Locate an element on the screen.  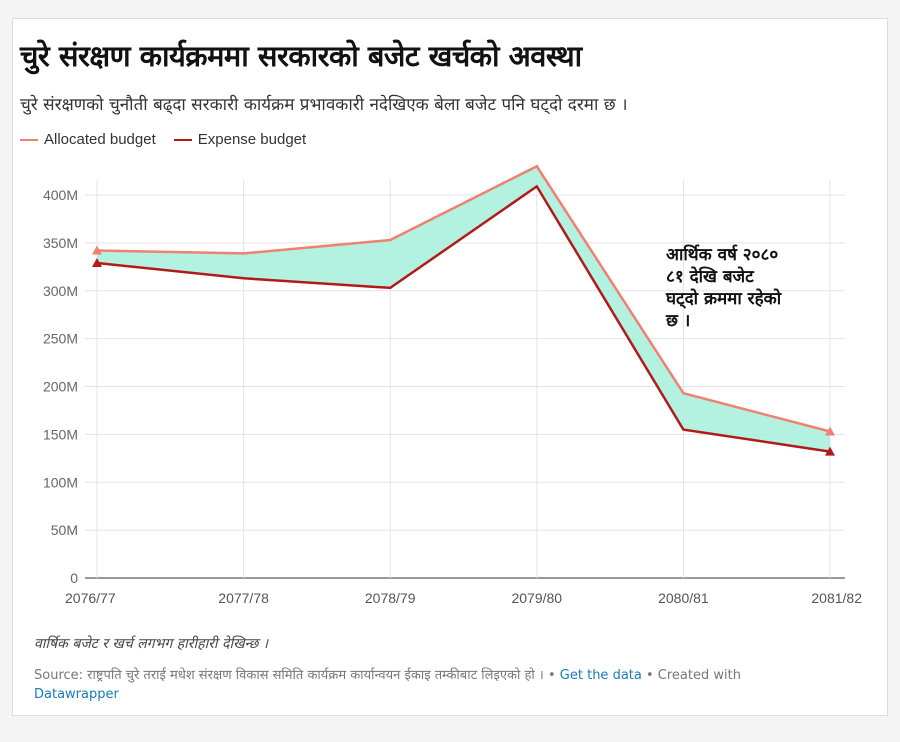
y-tick-label: 50M is located at coordinates (64, 530).